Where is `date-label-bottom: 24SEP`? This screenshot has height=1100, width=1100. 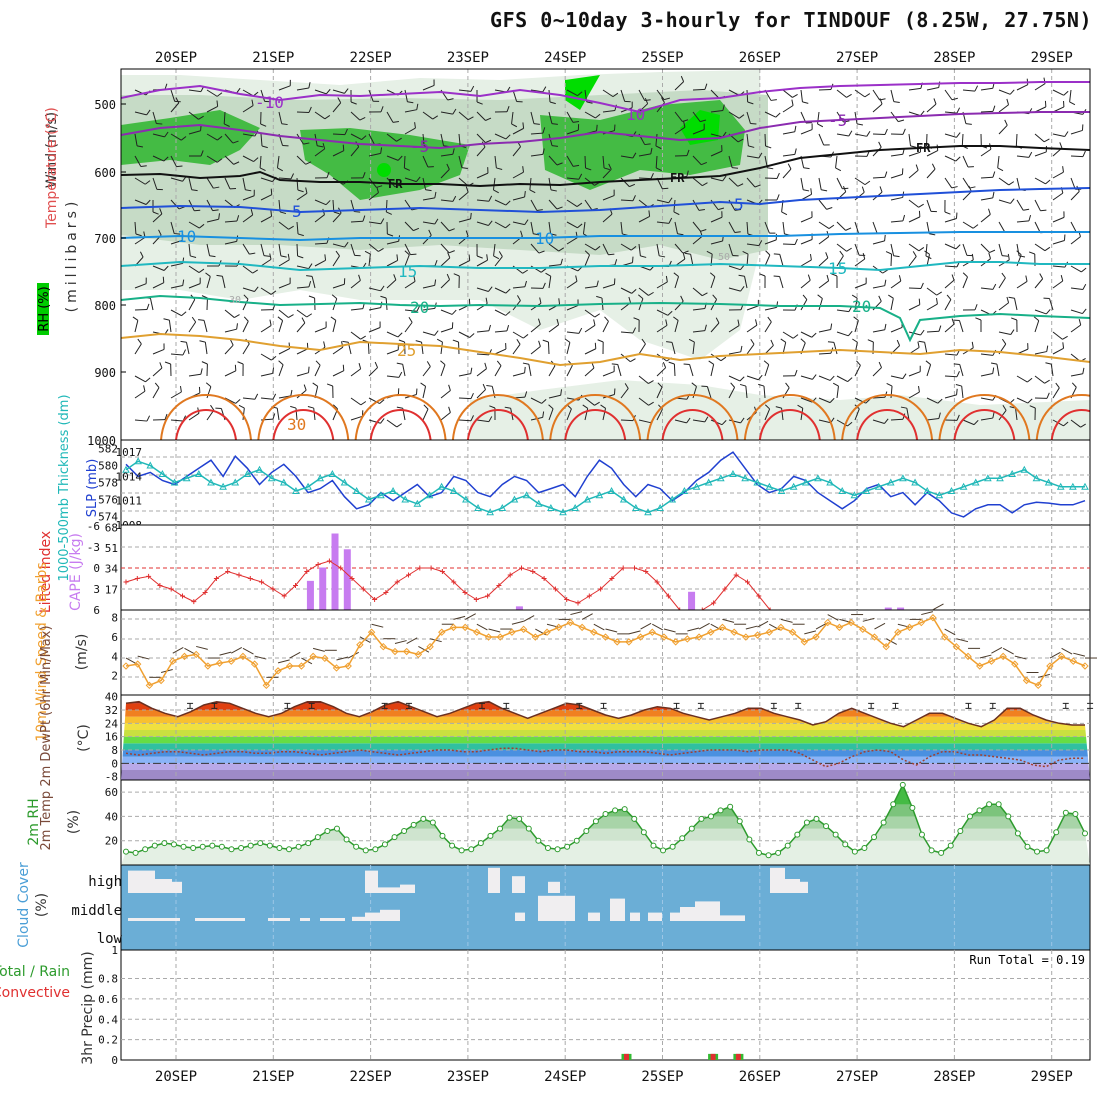
date-label-bottom: 24SEP is located at coordinates (565, 1077).